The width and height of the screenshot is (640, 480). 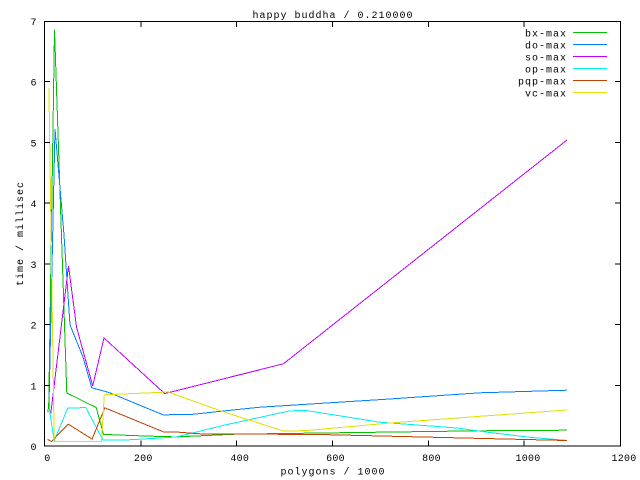 What do you see at coordinates (332, 473) in the screenshot?
I see `svg-text: polygons / 1000` at bounding box center [332, 473].